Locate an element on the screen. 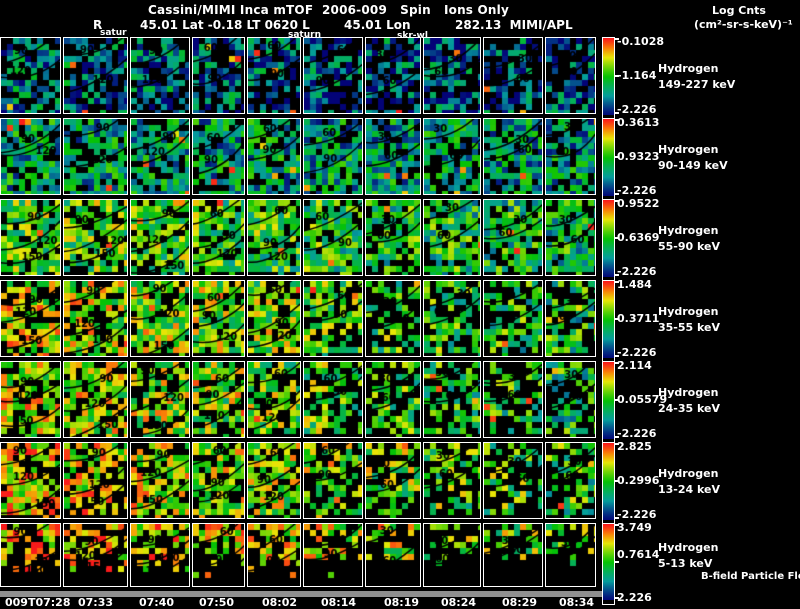 This screenshot has height=609, width=800. observation-info-segment: 45.01 Lat -0.18 LT 0620 L is located at coordinates (225, 25).